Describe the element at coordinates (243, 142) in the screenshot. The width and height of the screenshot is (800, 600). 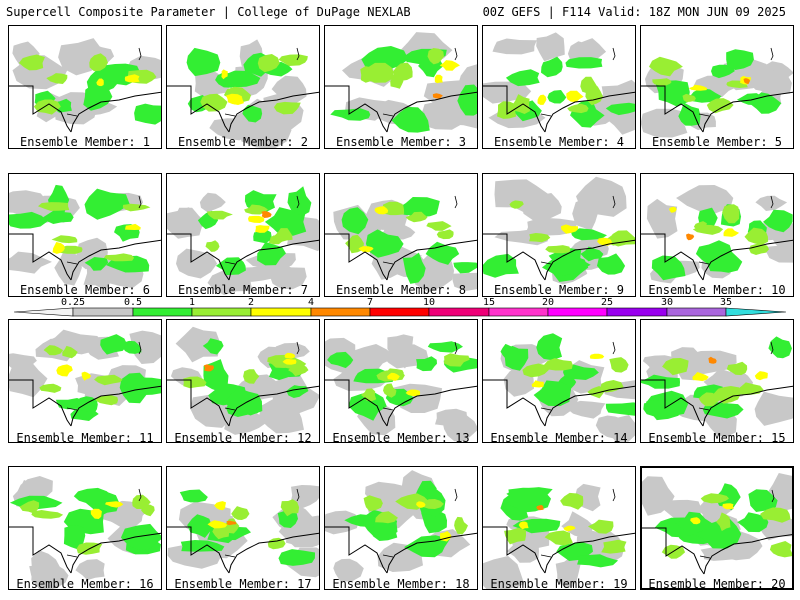
I see `ensemble-member-label: Ensemble Member: 2` at that location.